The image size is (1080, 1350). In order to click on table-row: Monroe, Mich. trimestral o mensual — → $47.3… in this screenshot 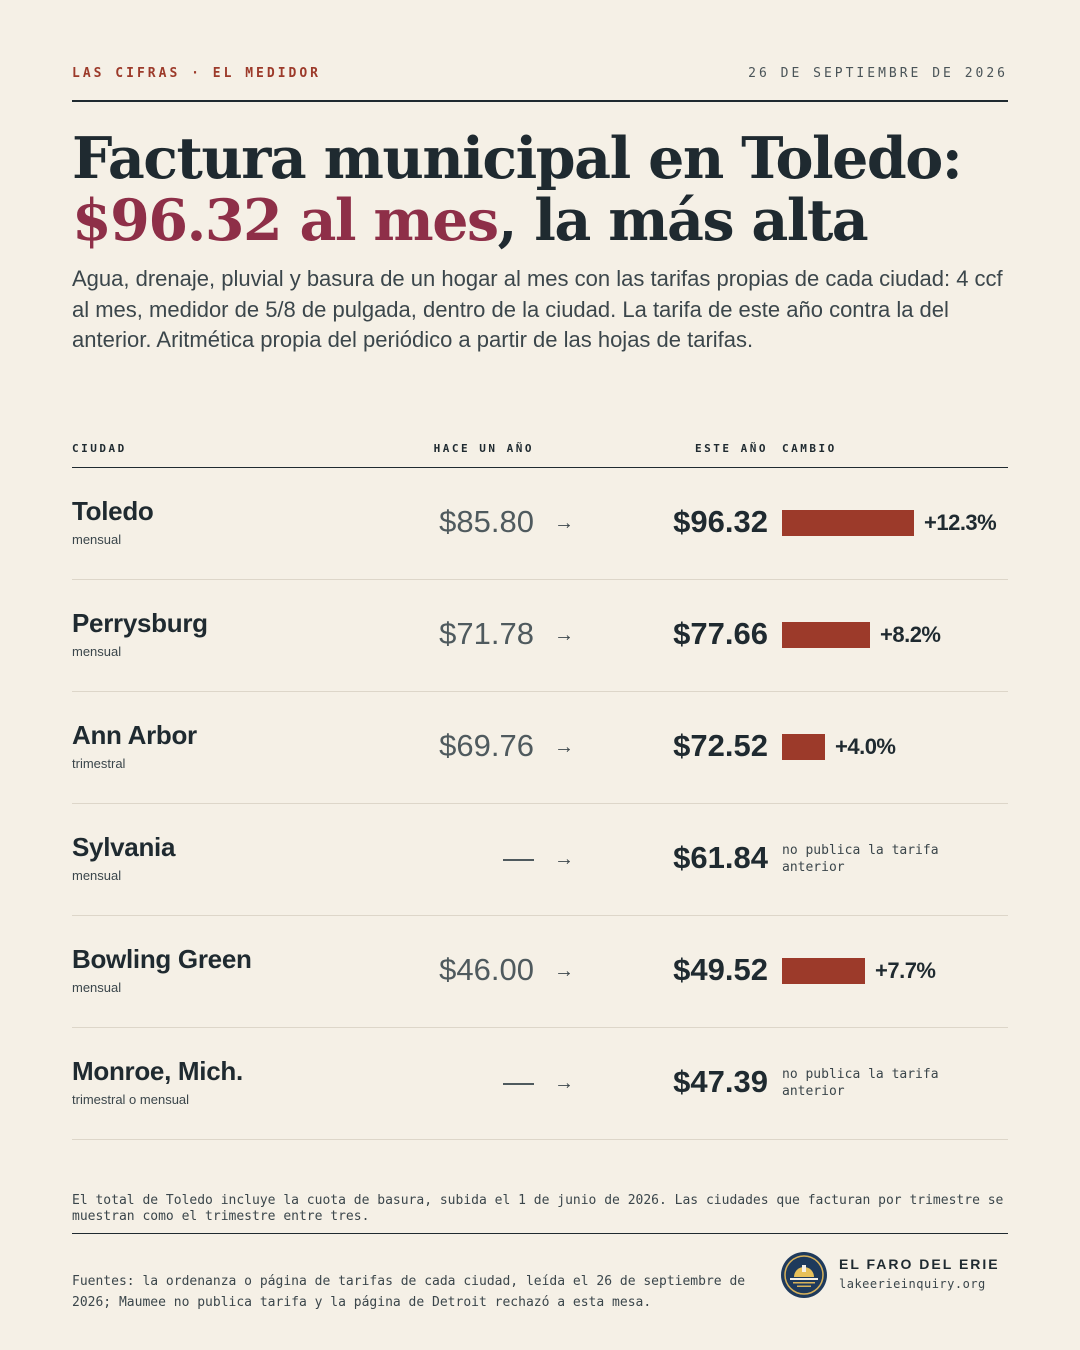, I will do `click(540, 1084)`.